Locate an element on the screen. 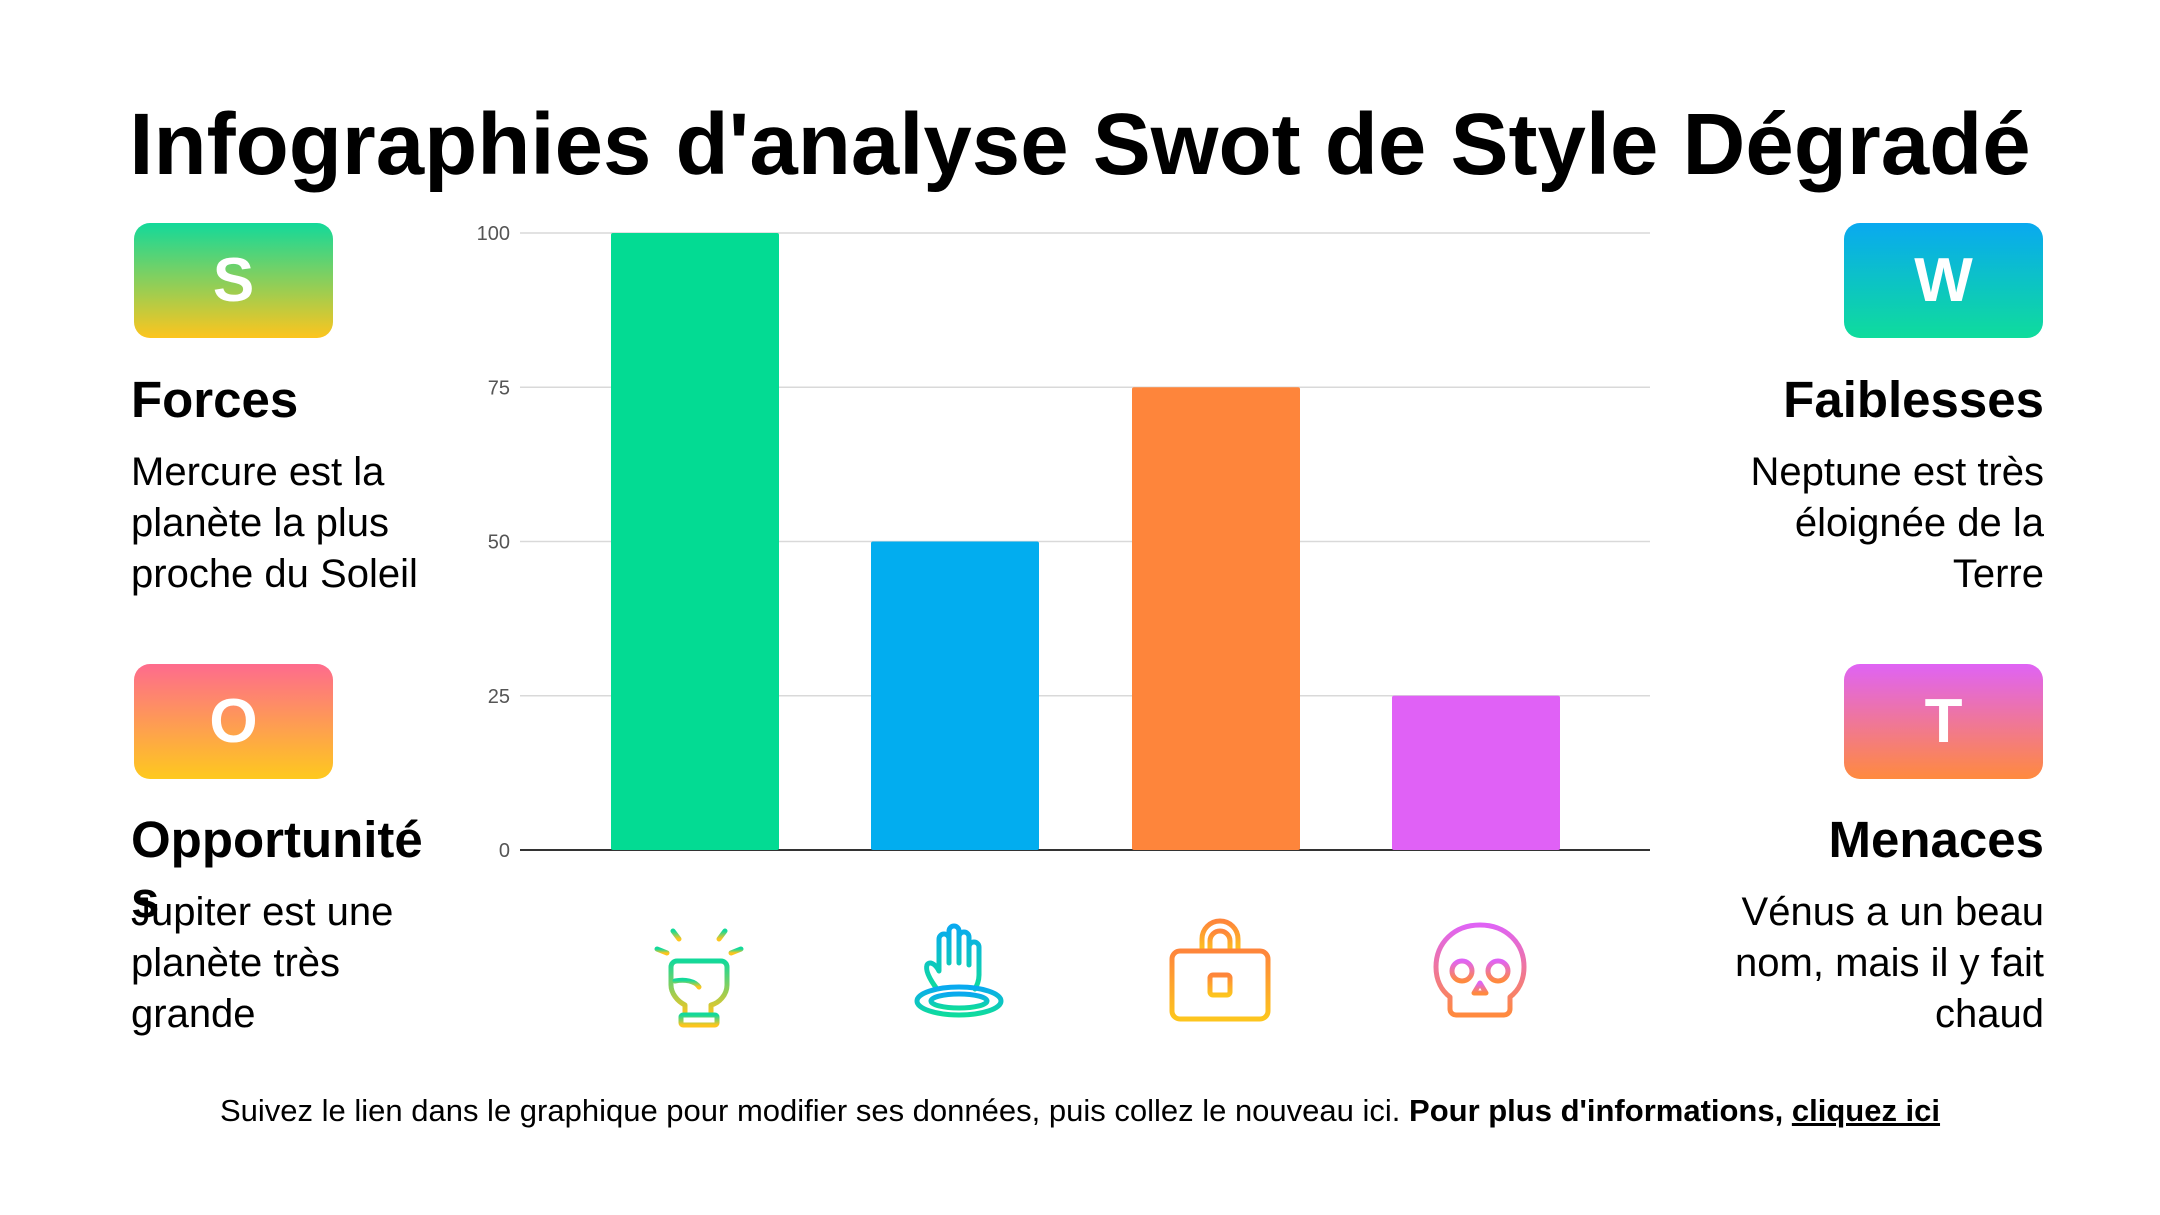 The height and width of the screenshot is (1215, 2160). y-tick-label: 50 is located at coordinates (499, 543).